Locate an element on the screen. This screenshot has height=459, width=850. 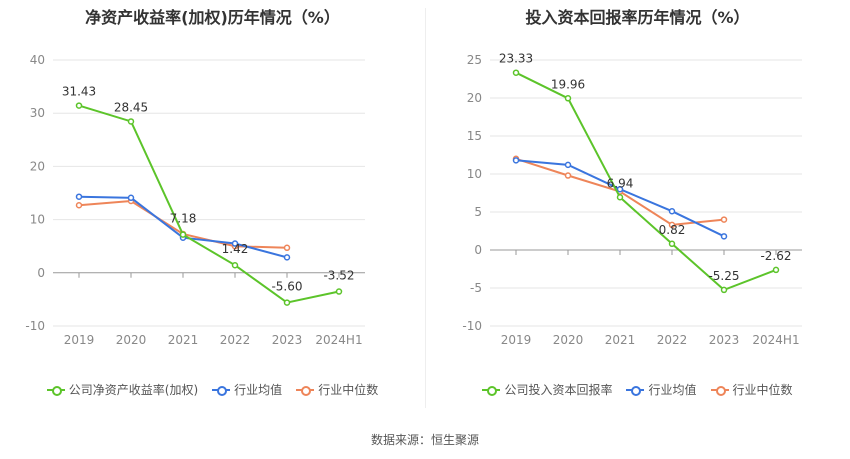
data-label: 19.96 is located at coordinates (568, 84).